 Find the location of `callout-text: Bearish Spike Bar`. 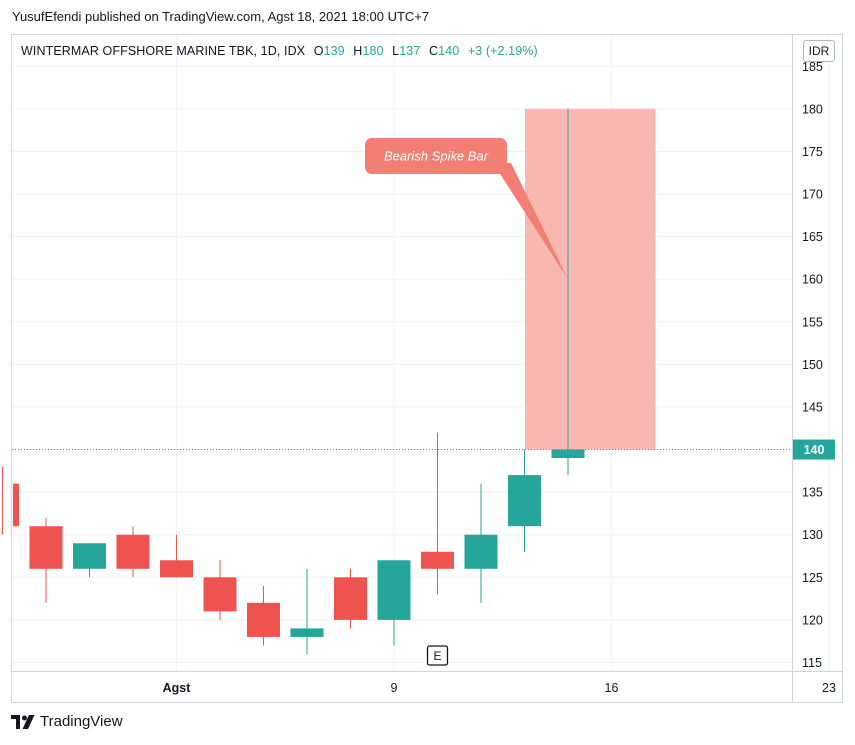

callout-text: Bearish Spike Bar is located at coordinates (436, 156).